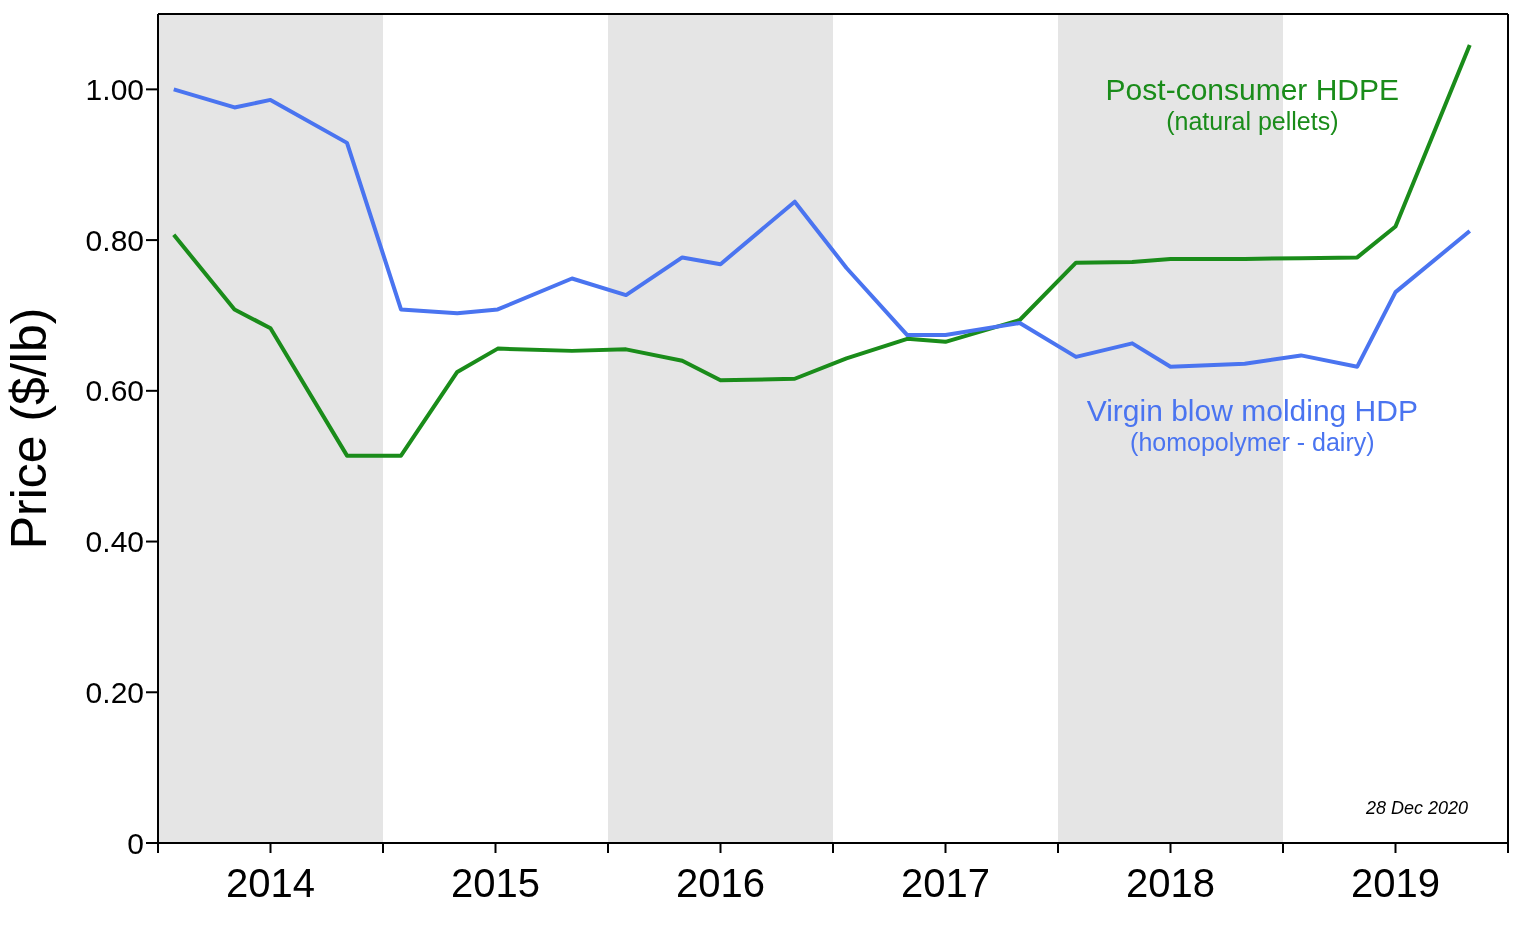  Describe the element at coordinates (135, 843) in the screenshot. I see `y-tick-label: 0` at that location.